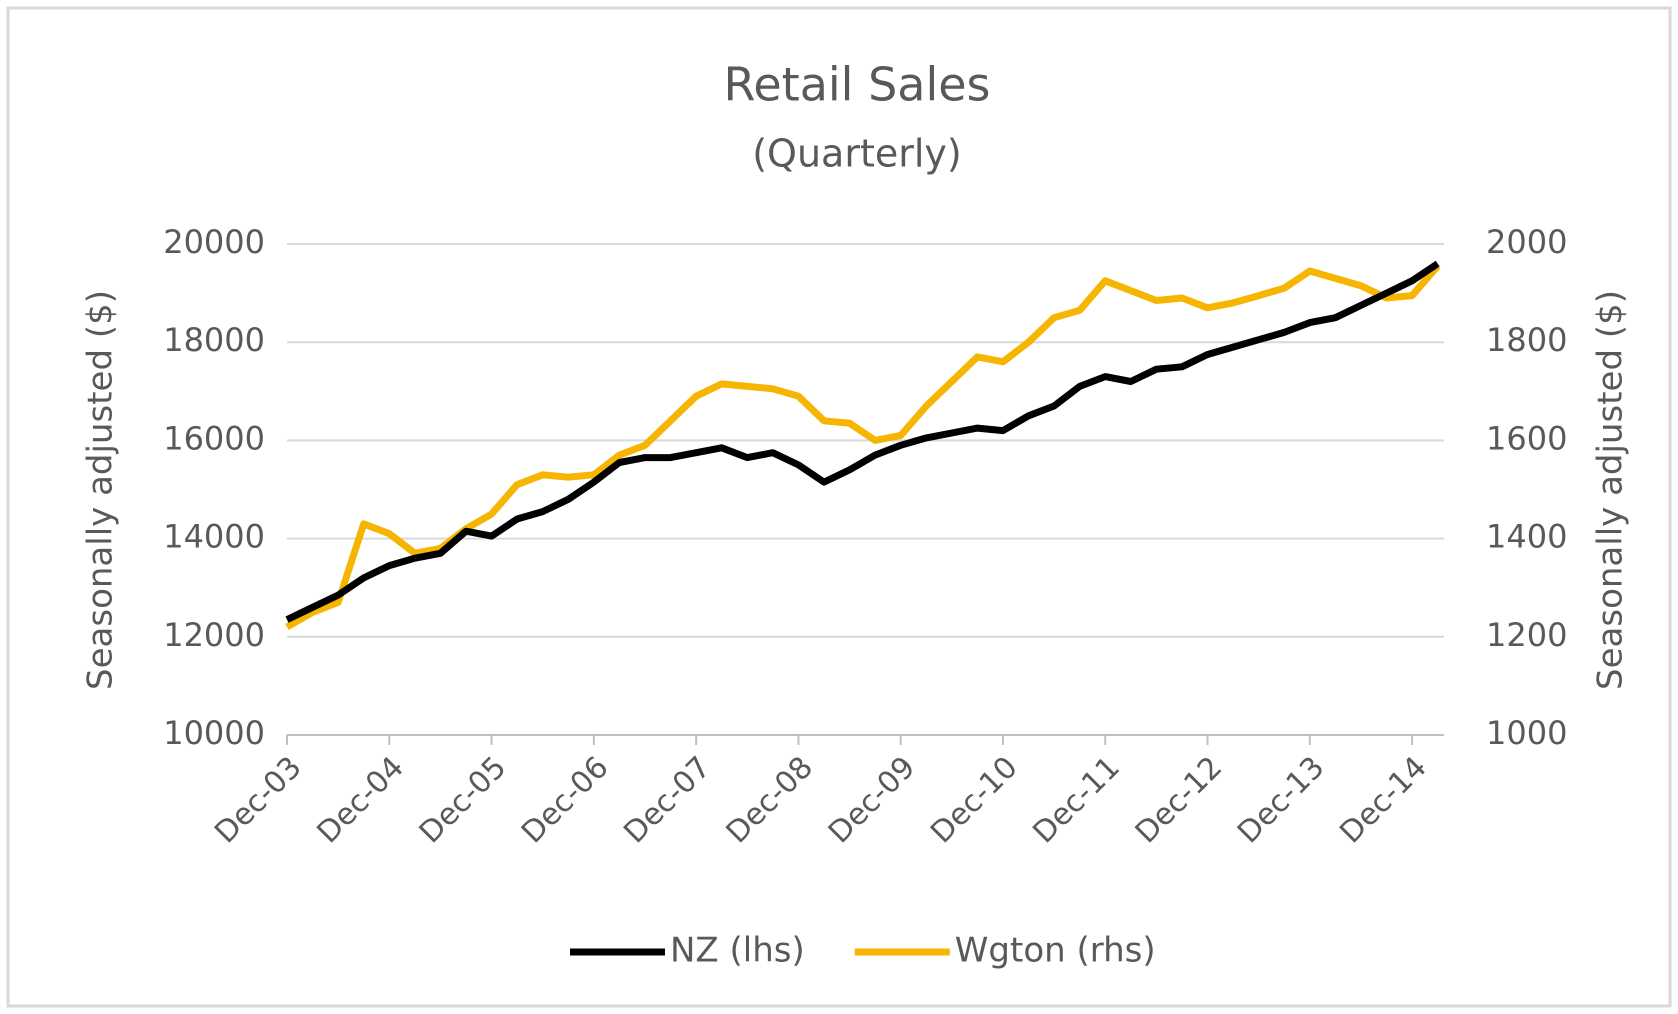 The height and width of the screenshot is (1014, 1678). What do you see at coordinates (214, 537) in the screenshot?
I see `y-tick-label: 14000` at bounding box center [214, 537].